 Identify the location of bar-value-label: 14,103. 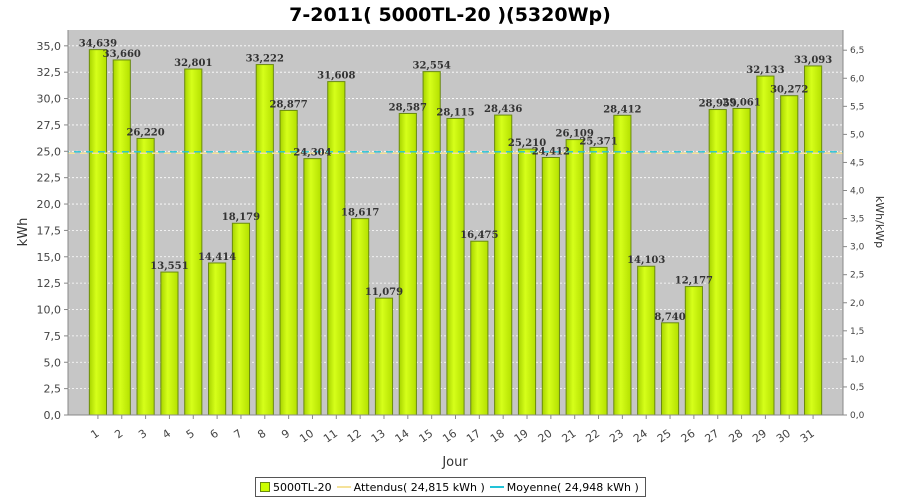
(646, 260).